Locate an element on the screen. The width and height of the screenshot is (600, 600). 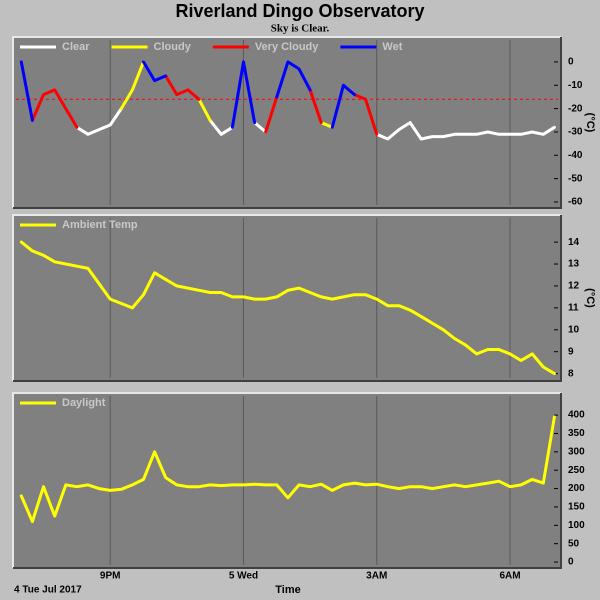
x-tick-label: 6AM is located at coordinates (509, 576).